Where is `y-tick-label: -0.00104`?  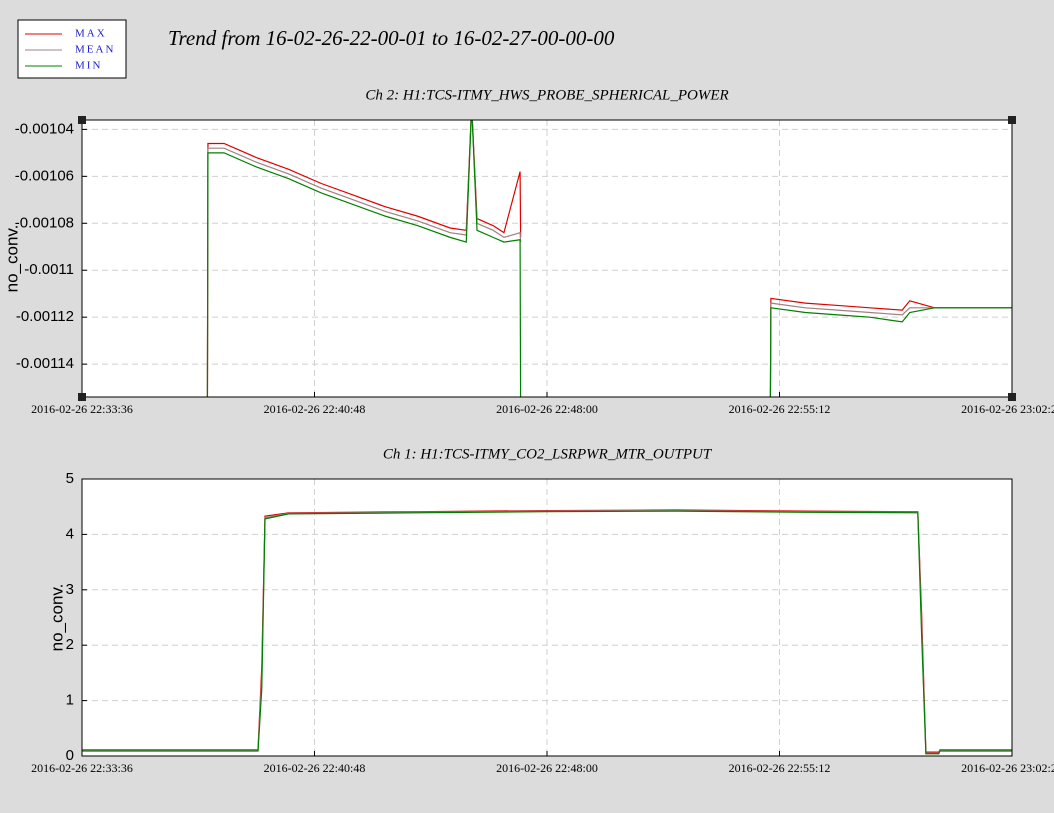
y-tick-label: -0.00104 is located at coordinates (44, 128).